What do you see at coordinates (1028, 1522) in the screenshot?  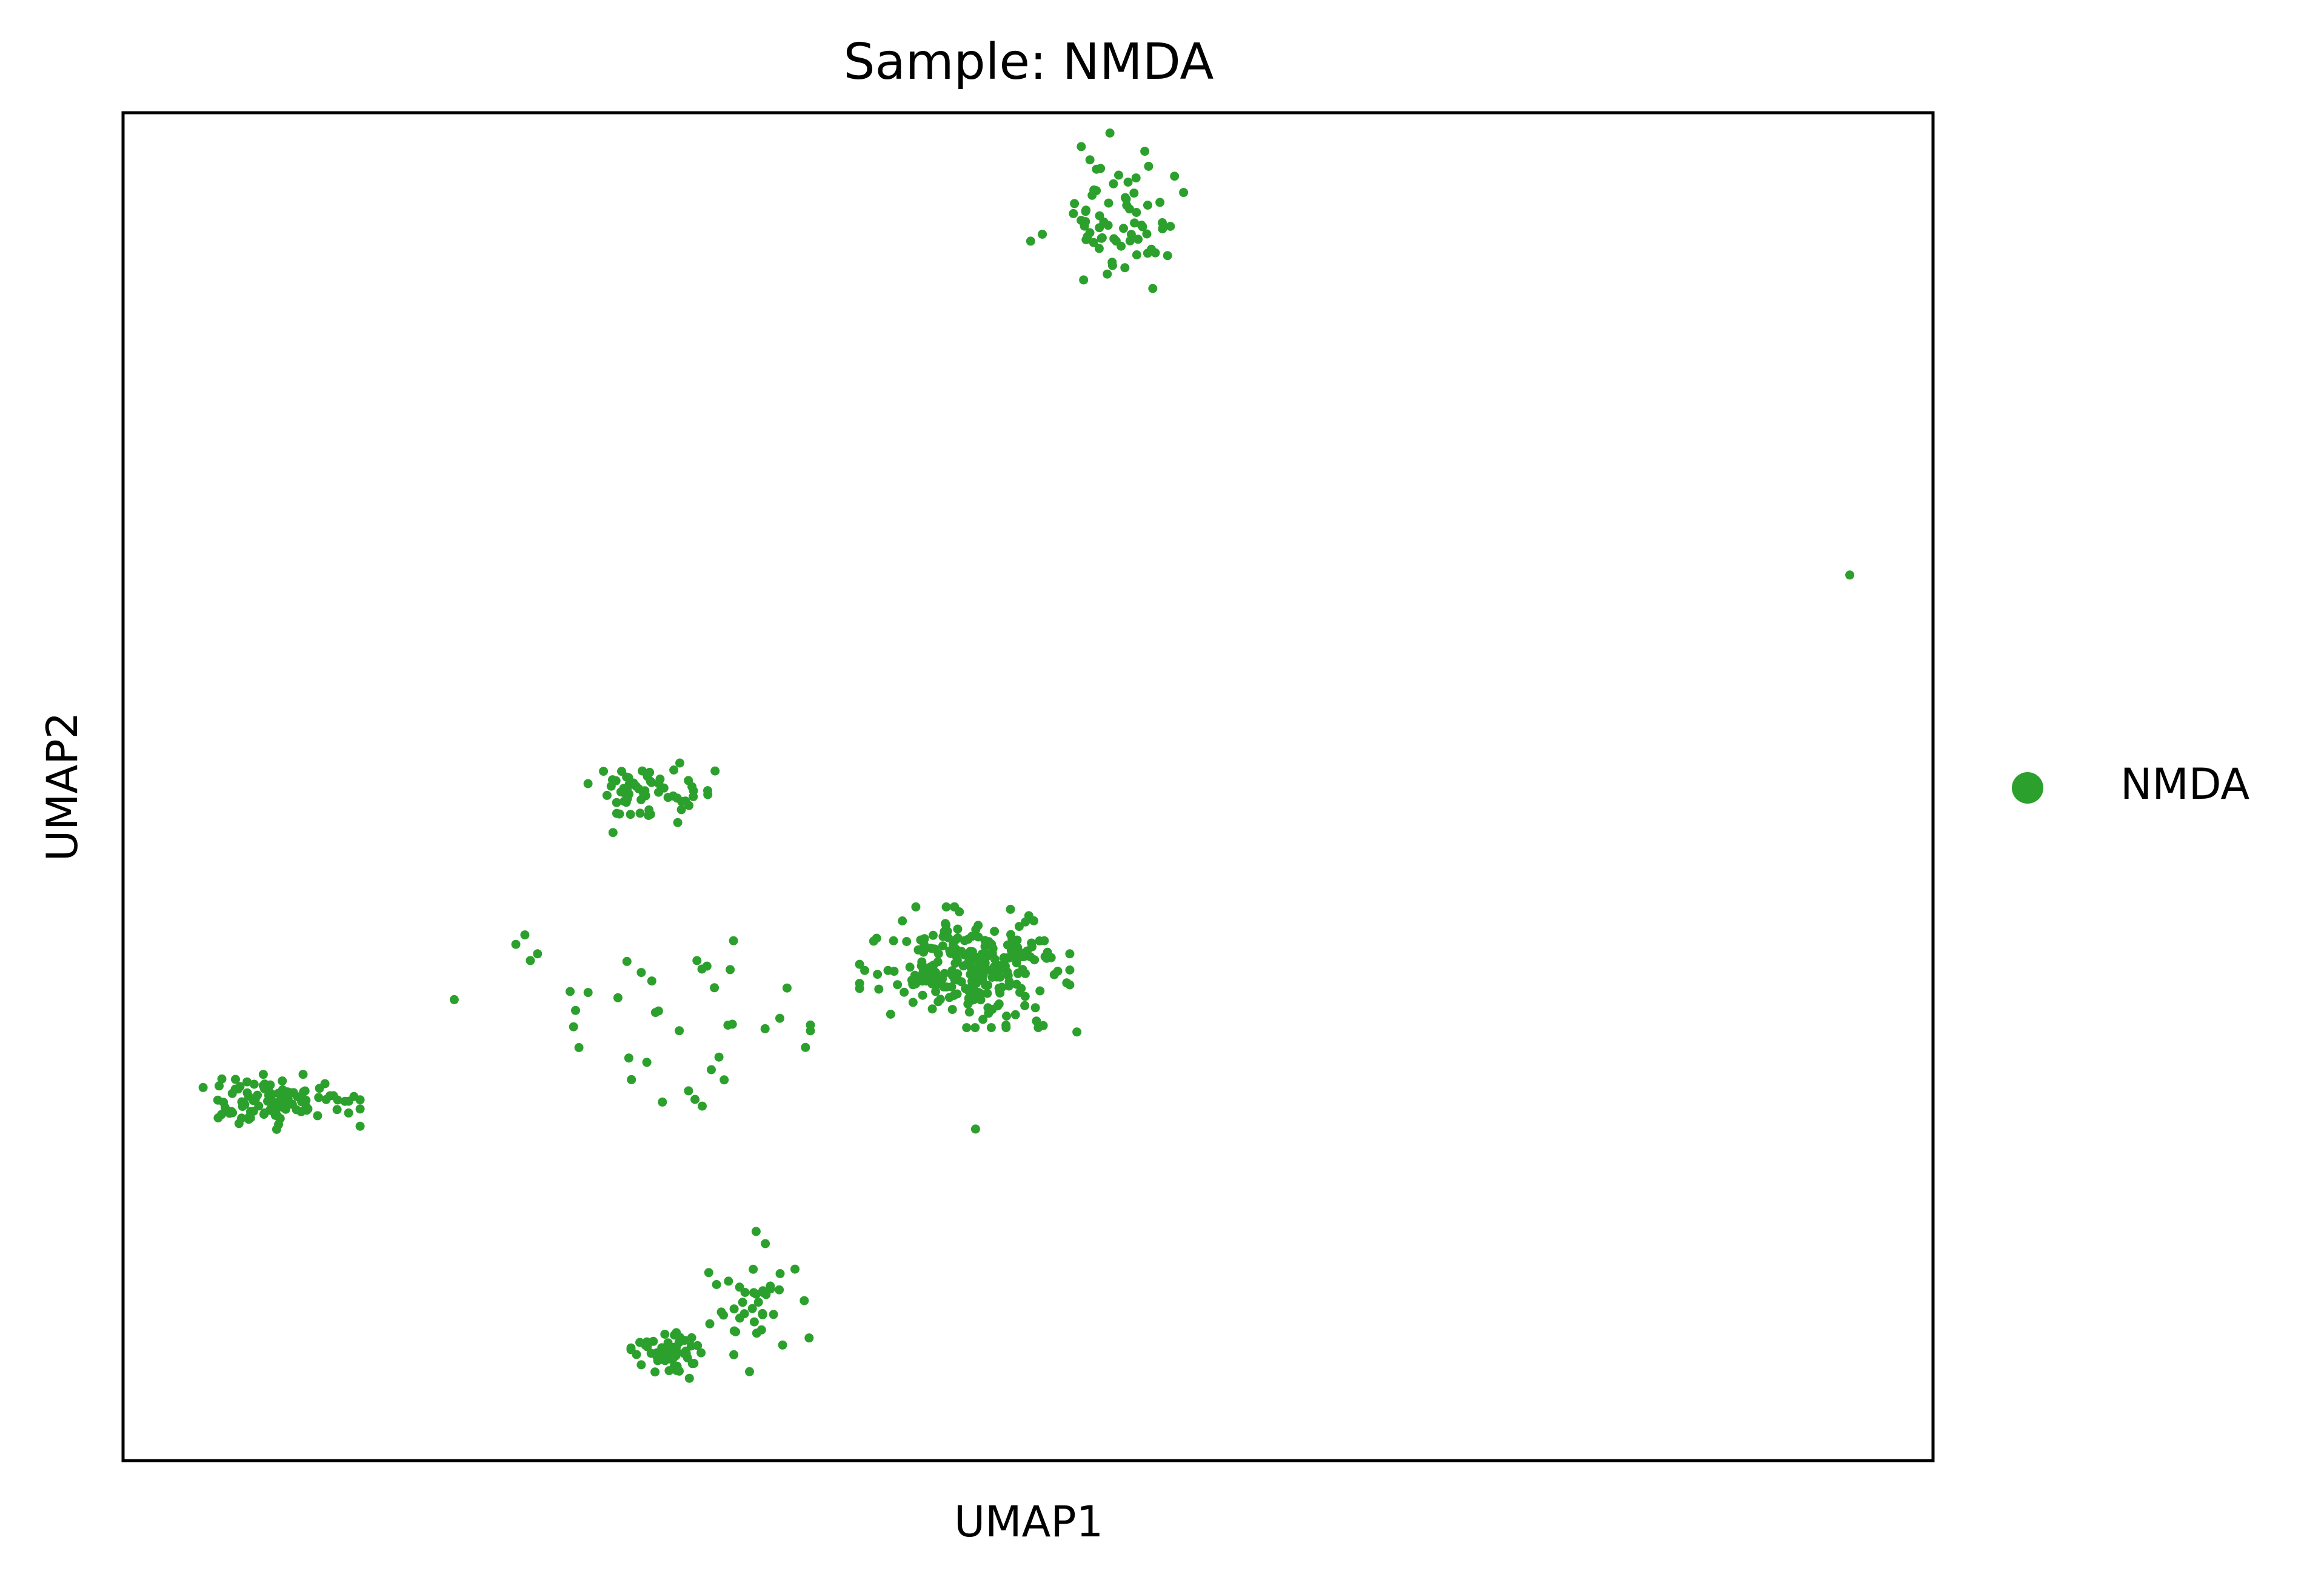 I see `x-axis-label: UMAP1` at bounding box center [1028, 1522].